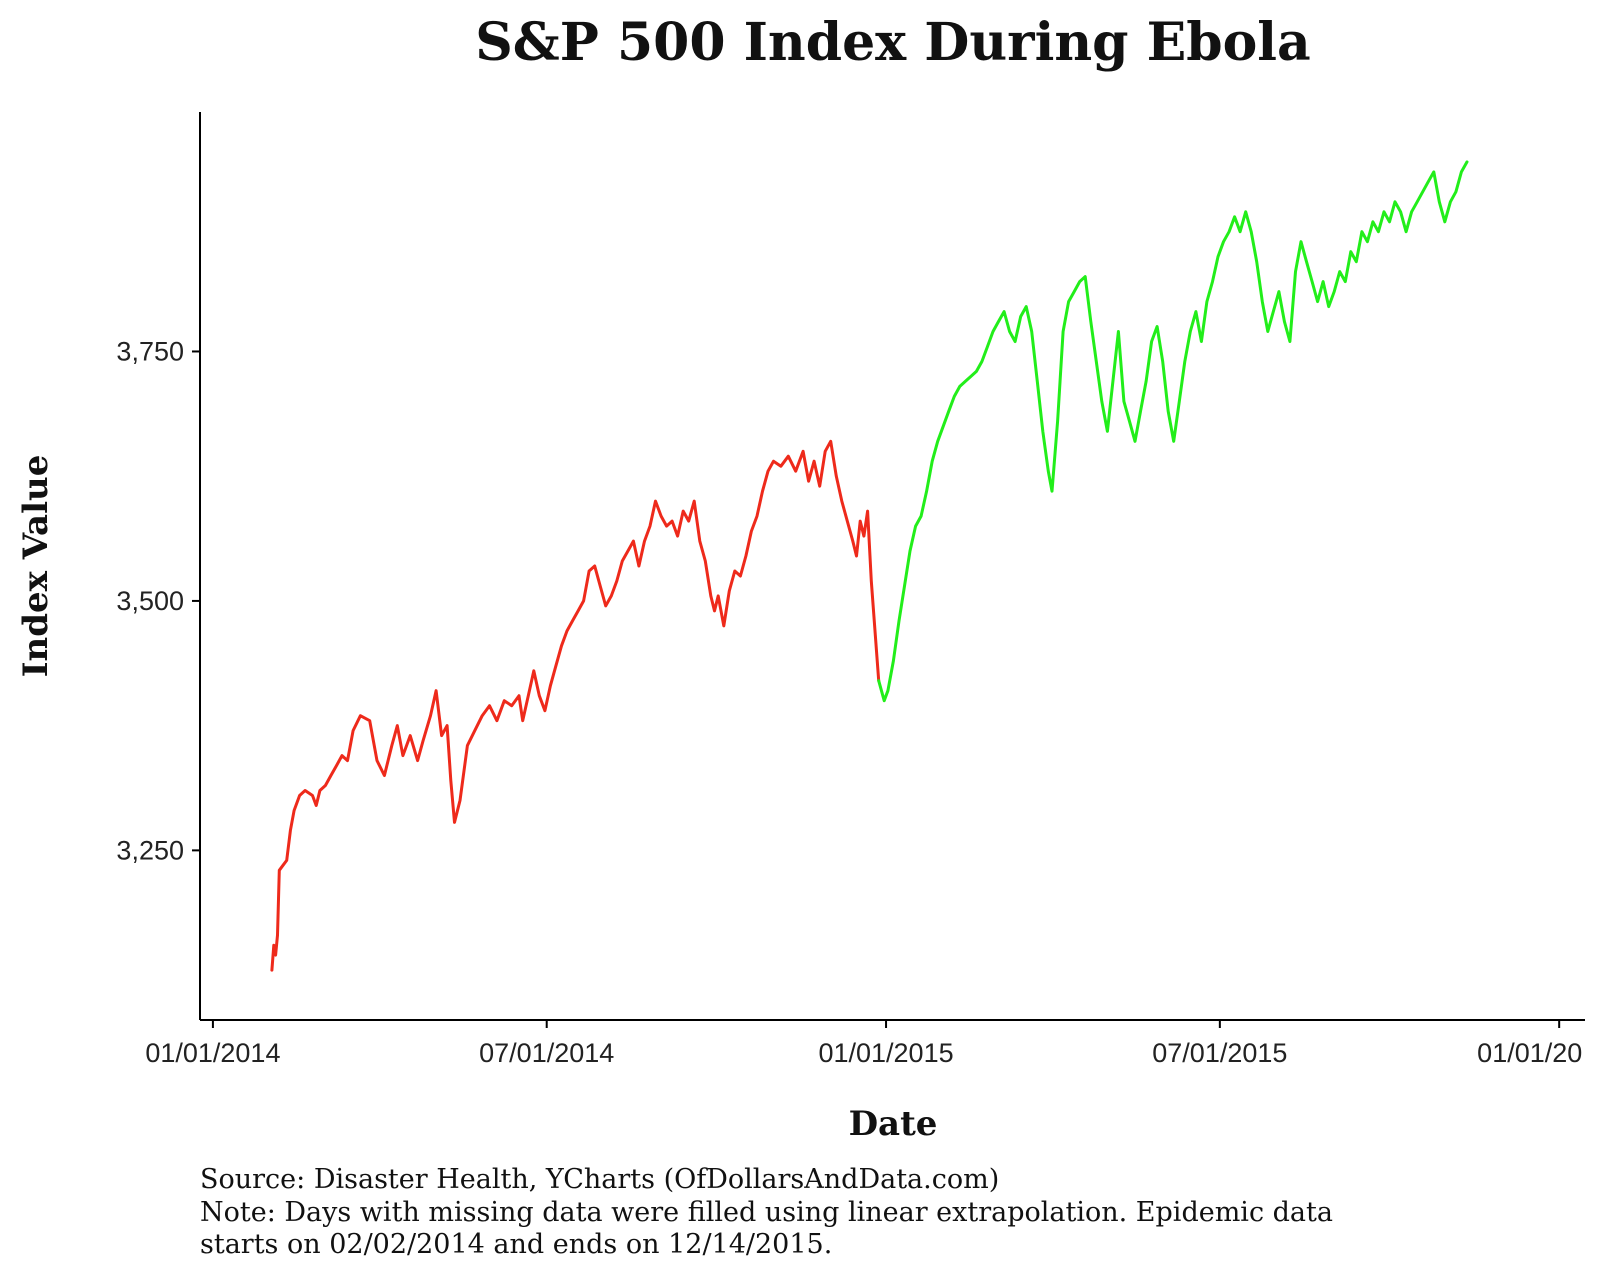 The height and width of the screenshot is (1280, 1600). What do you see at coordinates (892, 42) in the screenshot?
I see `chart-title: S&P 500 Index During Ebola` at bounding box center [892, 42].